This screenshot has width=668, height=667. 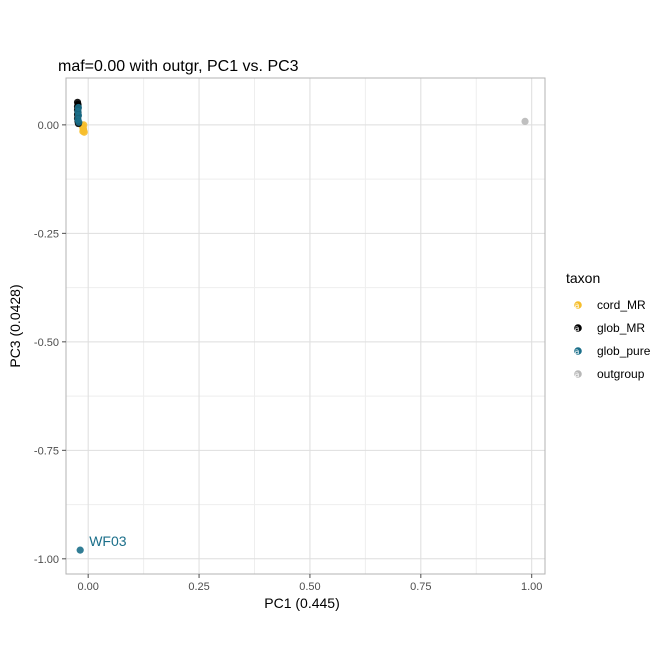 What do you see at coordinates (621, 305) in the screenshot?
I see `legend-label: cord_MR` at bounding box center [621, 305].